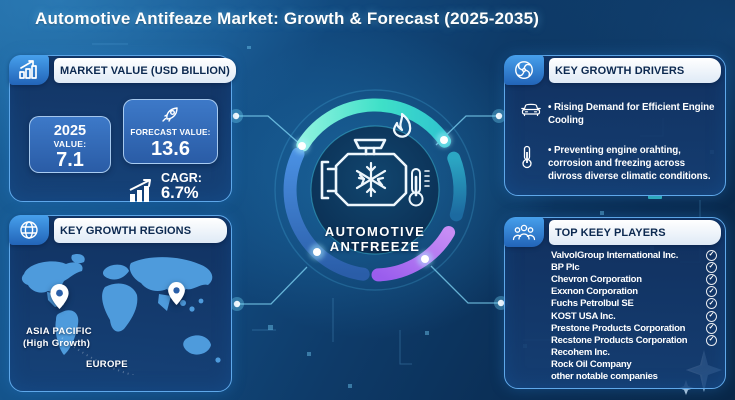 The width and height of the screenshot is (735, 400). I want to click on center-ring-graphic, so click(375, 190).